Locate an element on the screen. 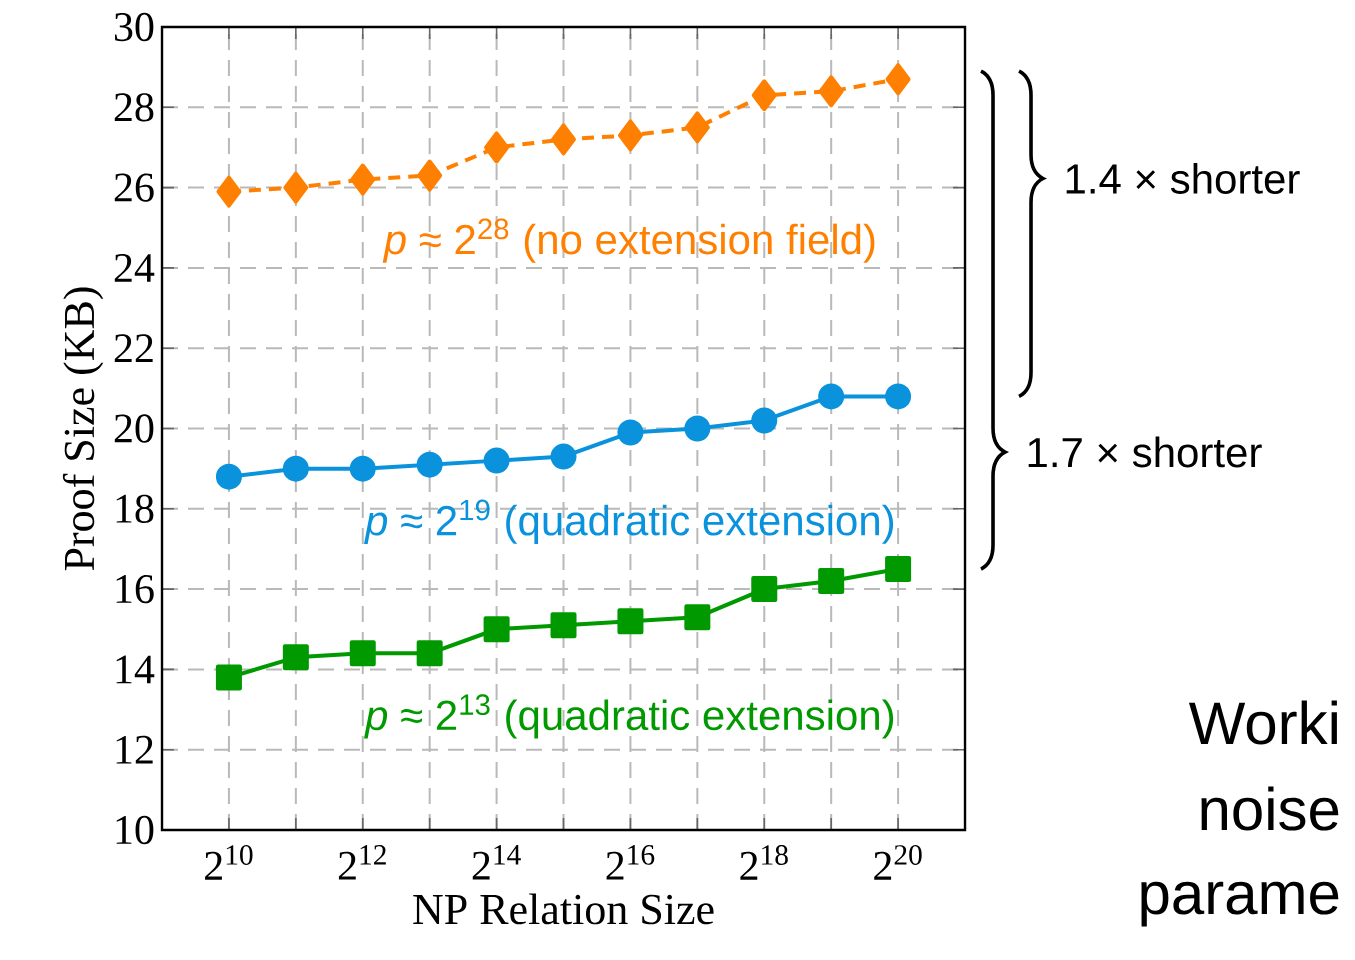  x-tick-label: 2$^{20}$ is located at coordinates (898, 862).